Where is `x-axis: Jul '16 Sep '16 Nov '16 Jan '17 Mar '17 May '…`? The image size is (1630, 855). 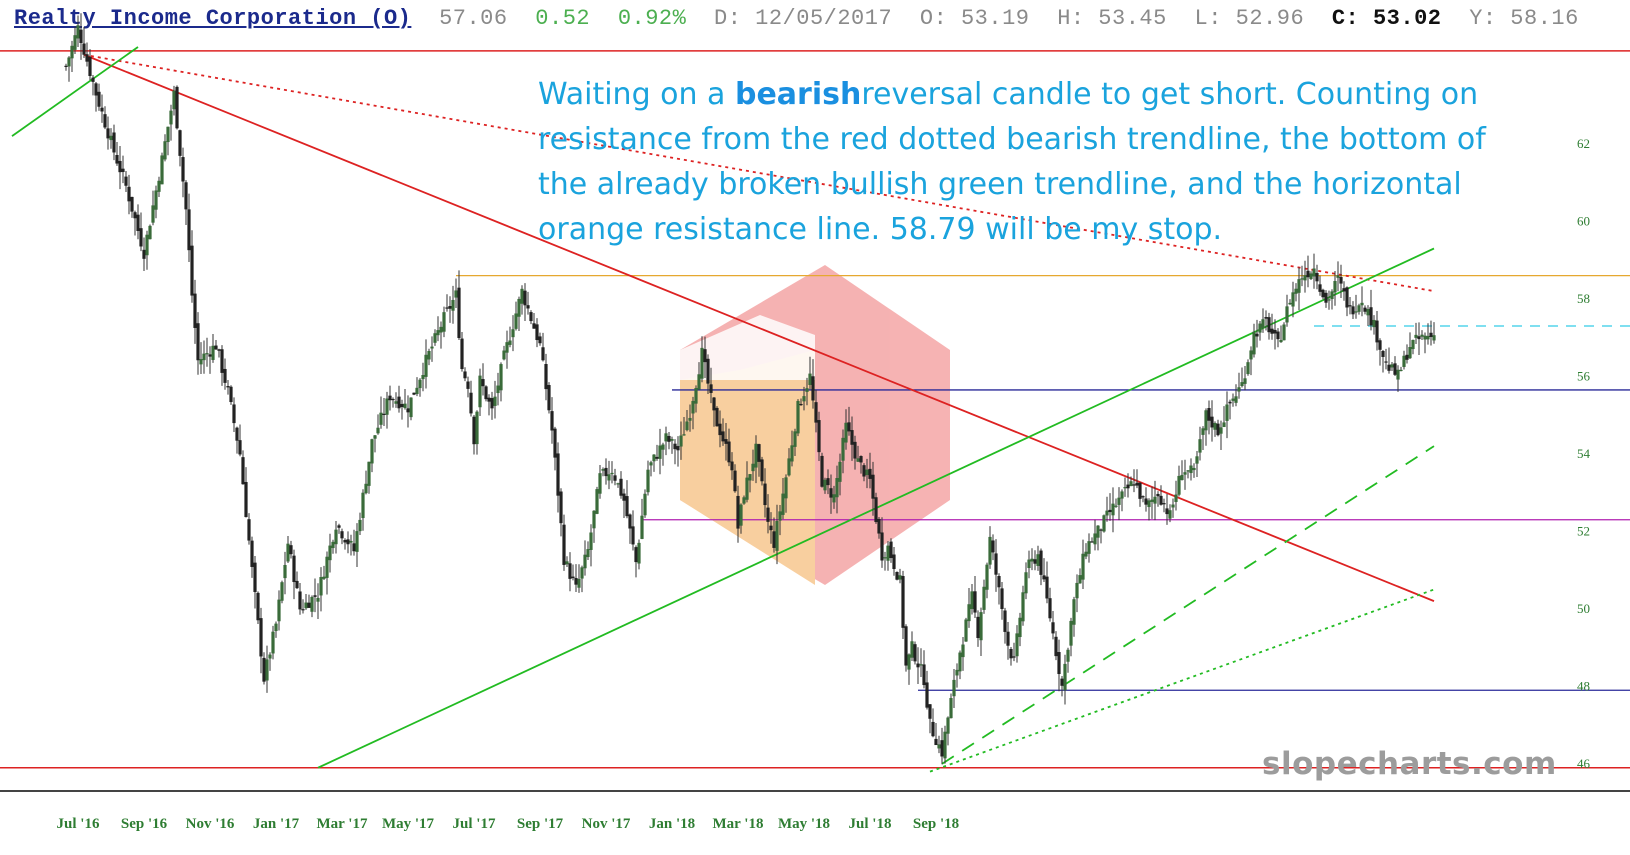
x-axis: Jul '16 Sep '16 Nov '16 Jan '17 Mar '17 May '… is located at coordinates (508, 824).